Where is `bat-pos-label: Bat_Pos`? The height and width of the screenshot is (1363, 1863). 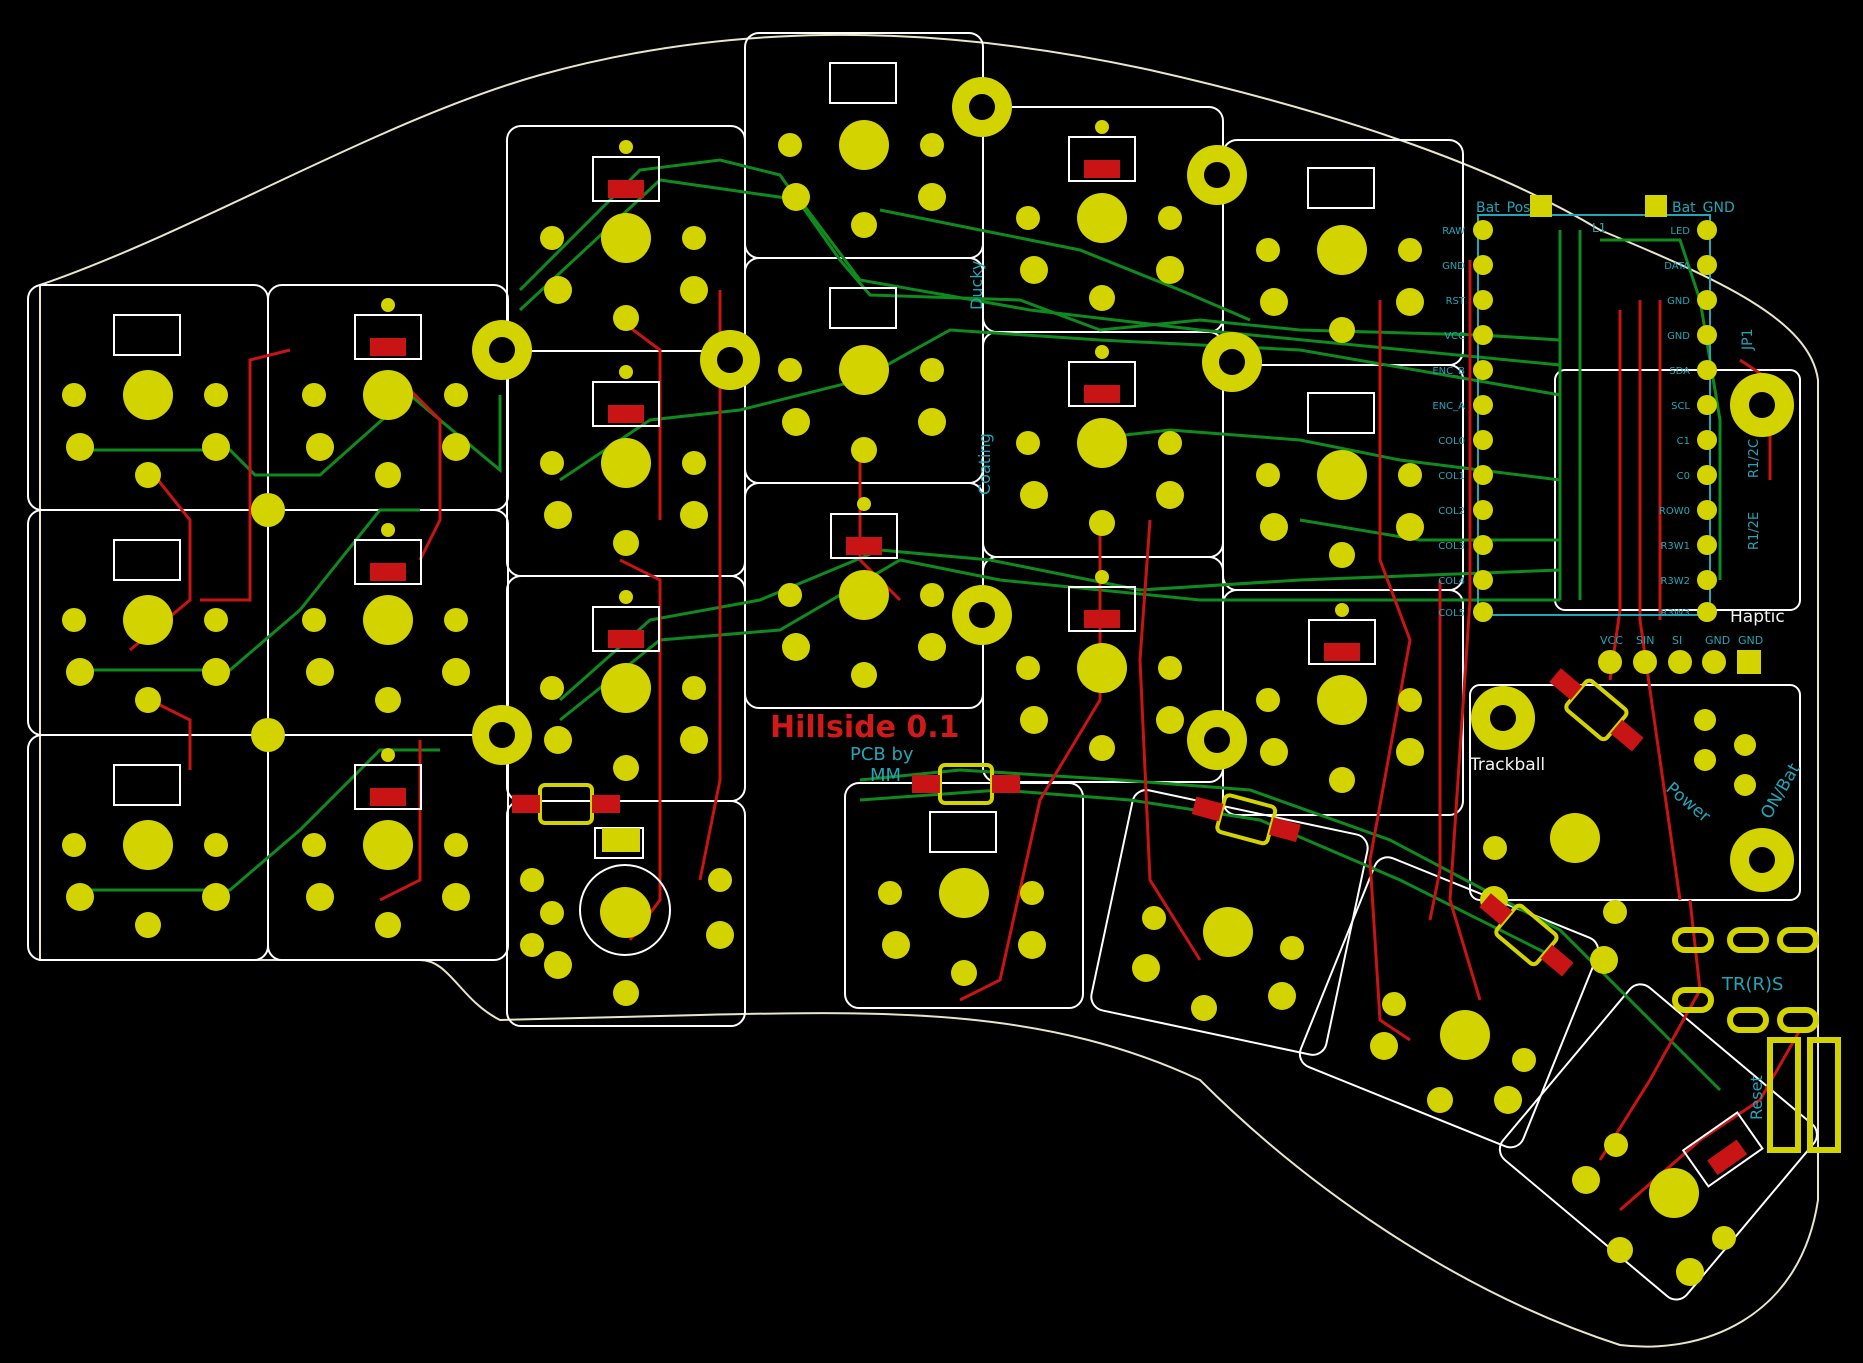 bat-pos-label: Bat_Pos is located at coordinates (1503, 208).